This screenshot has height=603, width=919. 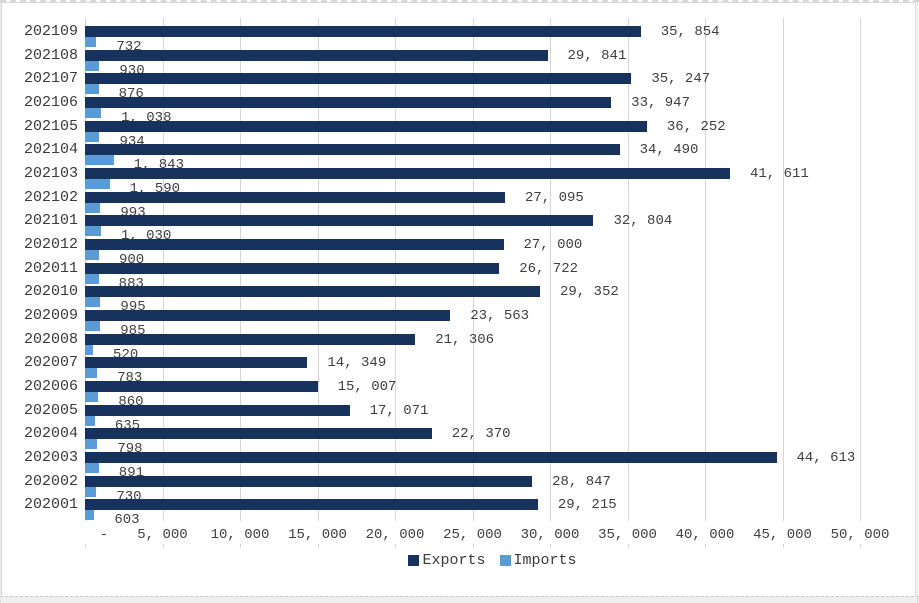 What do you see at coordinates (587, 505) in the screenshot?
I see `exports-value-label: 29, 215` at bounding box center [587, 505].